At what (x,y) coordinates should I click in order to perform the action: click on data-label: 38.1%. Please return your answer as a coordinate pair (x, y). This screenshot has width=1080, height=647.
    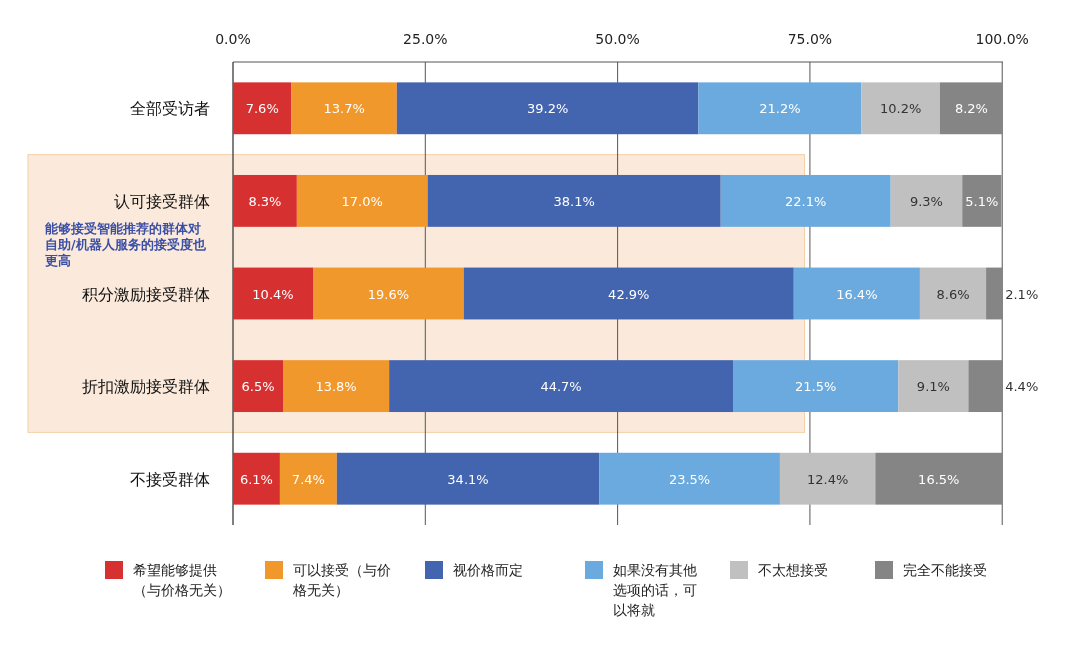
    Looking at the image, I should click on (574, 201).